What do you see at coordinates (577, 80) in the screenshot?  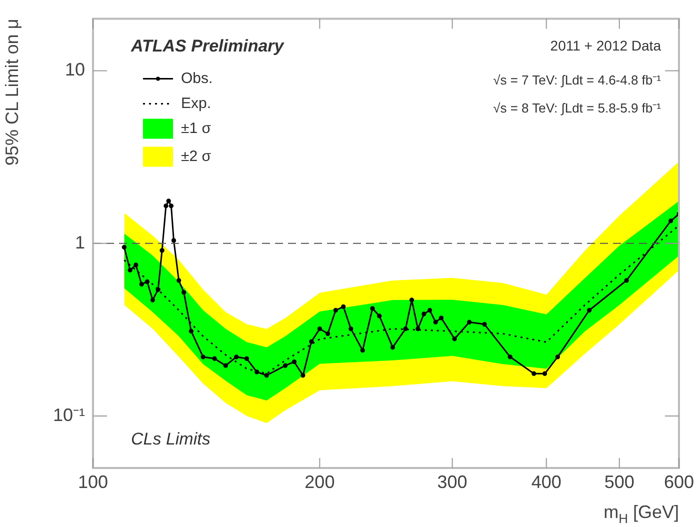 I see `annotation: √s = 7 TeV: ∫Ldt = 4.6-4.8 fb⁻¹` at bounding box center [577, 80].